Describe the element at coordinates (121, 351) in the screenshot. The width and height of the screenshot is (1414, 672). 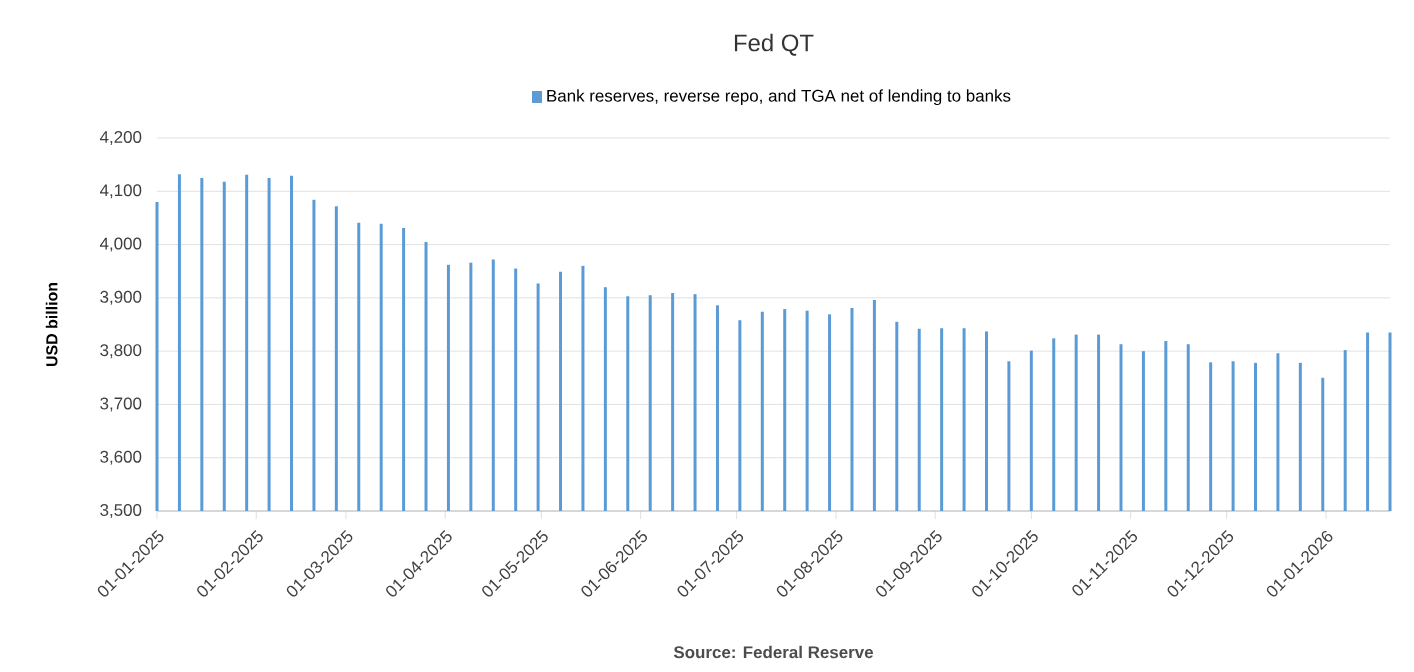
I see `y-tick-label: 3,800` at that location.